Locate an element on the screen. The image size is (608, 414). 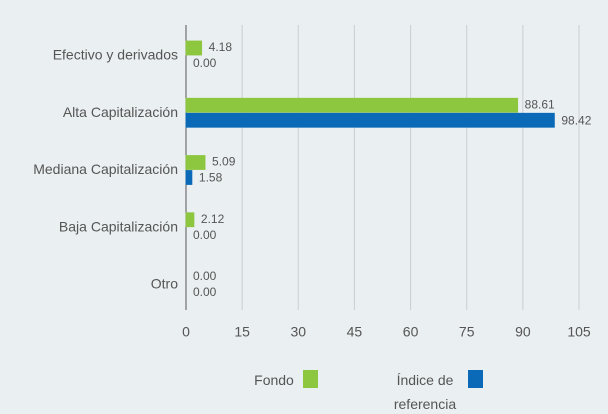
x-tick-label: 0 is located at coordinates (186, 332).